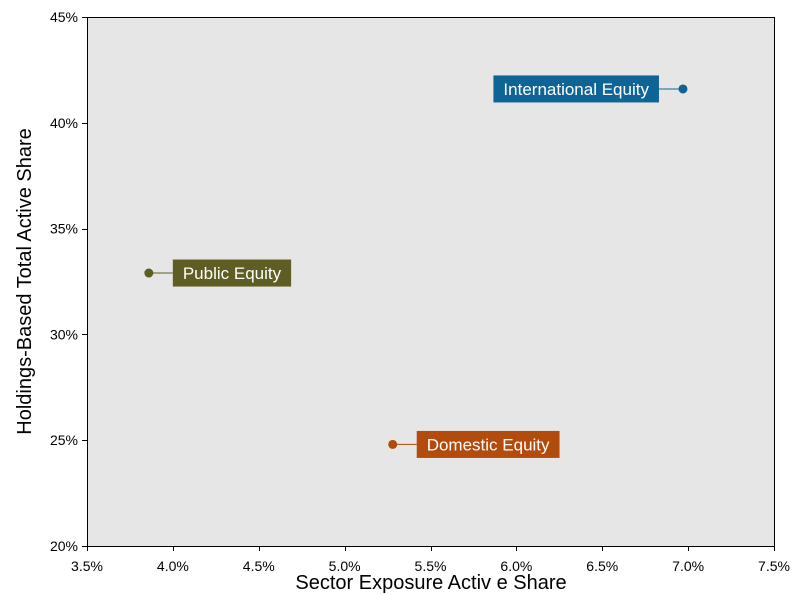 The height and width of the screenshot is (595, 791). I want to click on data-point-public-equity: Public Equity, so click(218, 273).